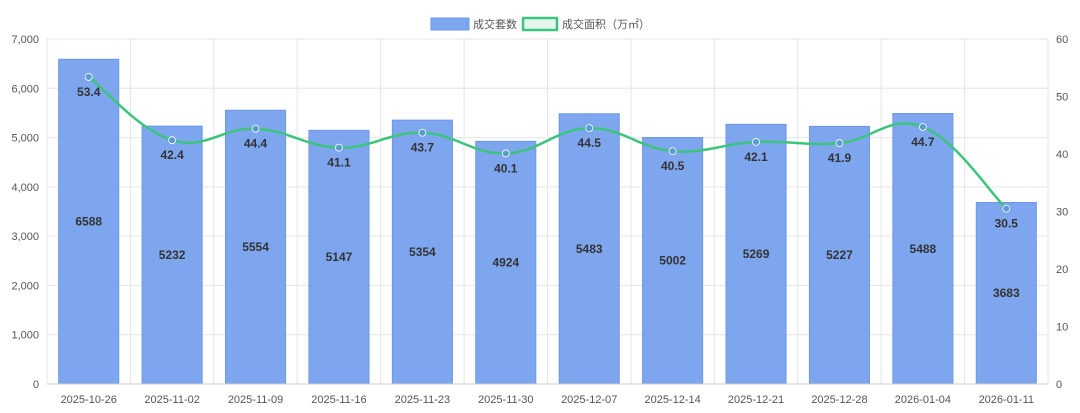  I want to click on y-right-tick-label: 60, so click(1062, 40).